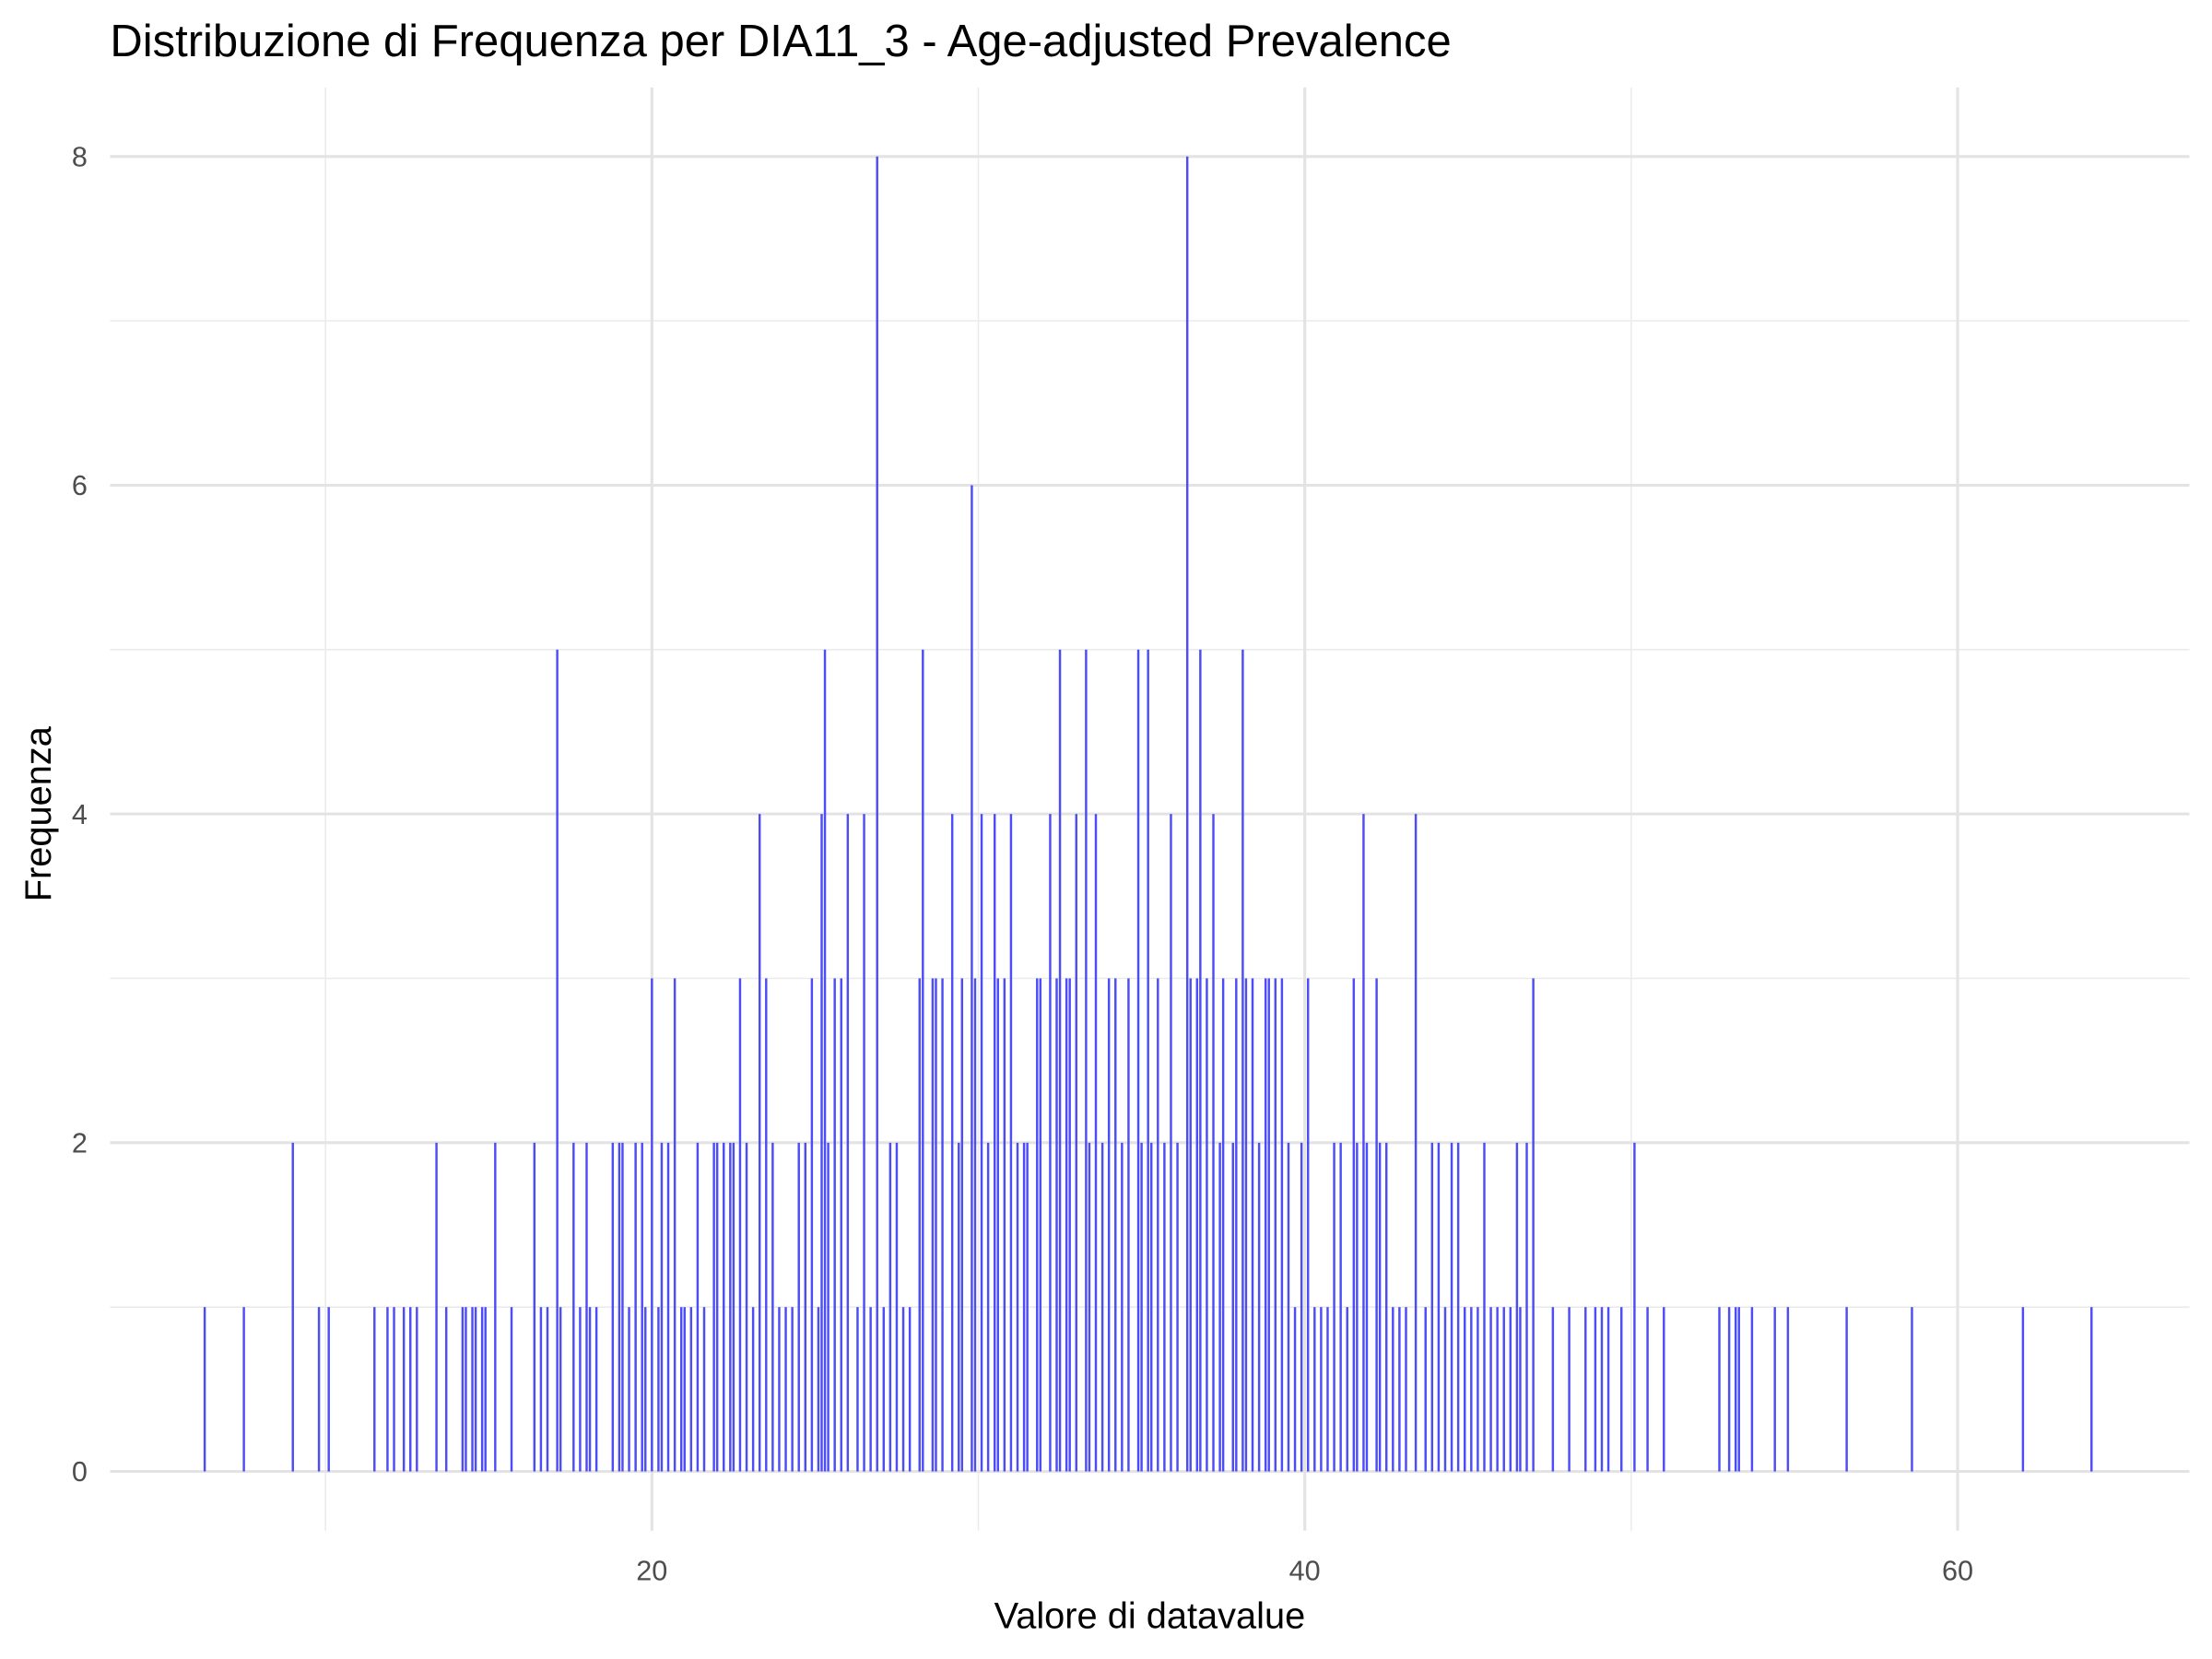 Image resolution: width=2212 pixels, height=1659 pixels. What do you see at coordinates (651, 1570) in the screenshot?
I see `x-tick-label: 20` at bounding box center [651, 1570].